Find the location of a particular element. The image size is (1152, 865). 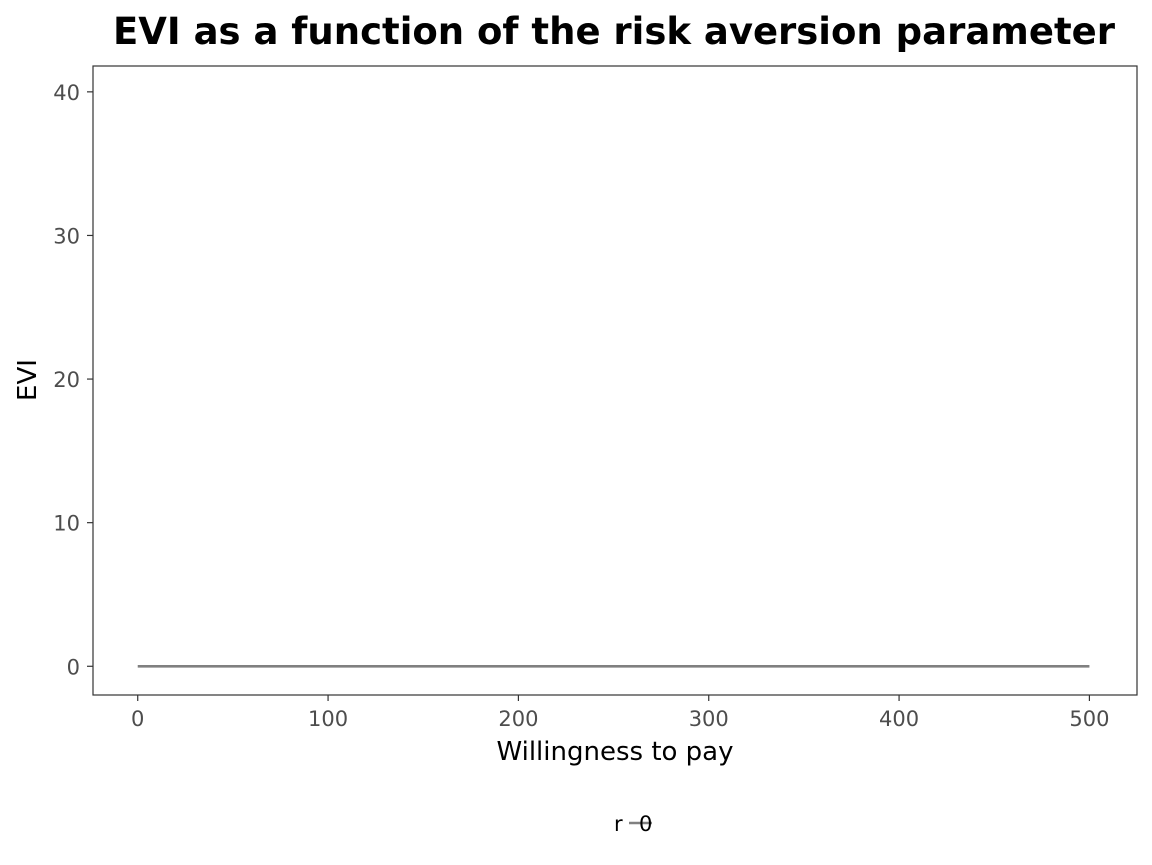

y-tick-label: 30 is located at coordinates (66, 236).